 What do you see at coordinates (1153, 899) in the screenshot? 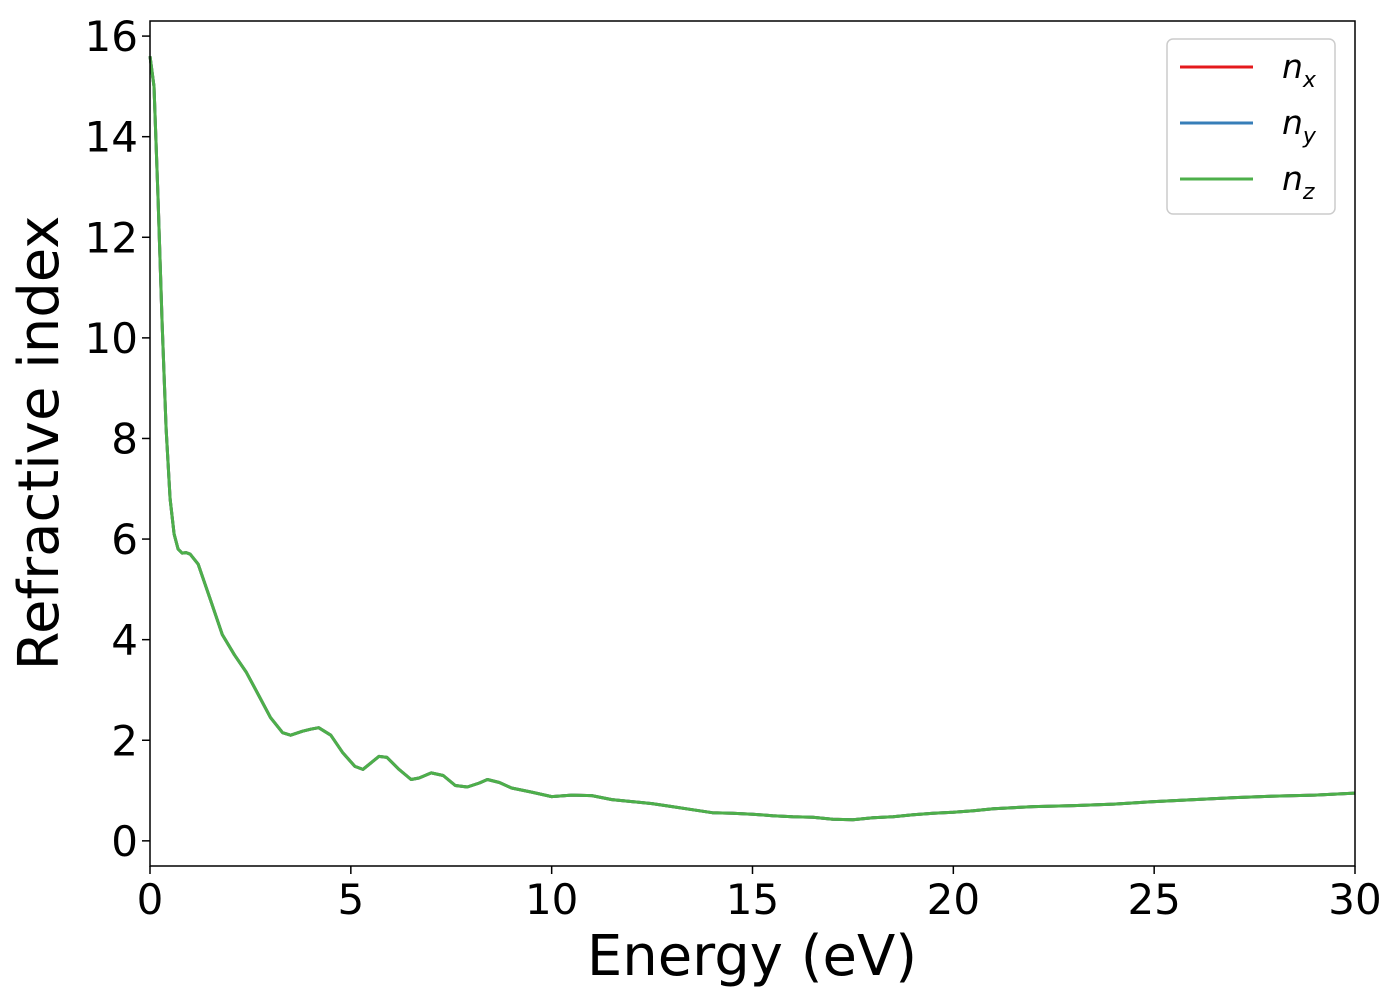
I see `x-tick-label: 25` at bounding box center [1153, 899].